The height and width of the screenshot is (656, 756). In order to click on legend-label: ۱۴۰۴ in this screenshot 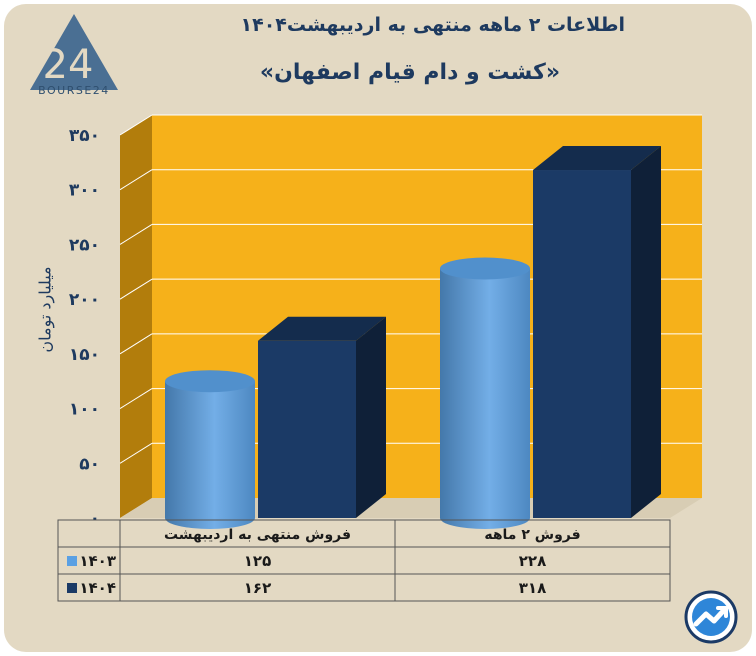, I will do `click(97, 588)`.